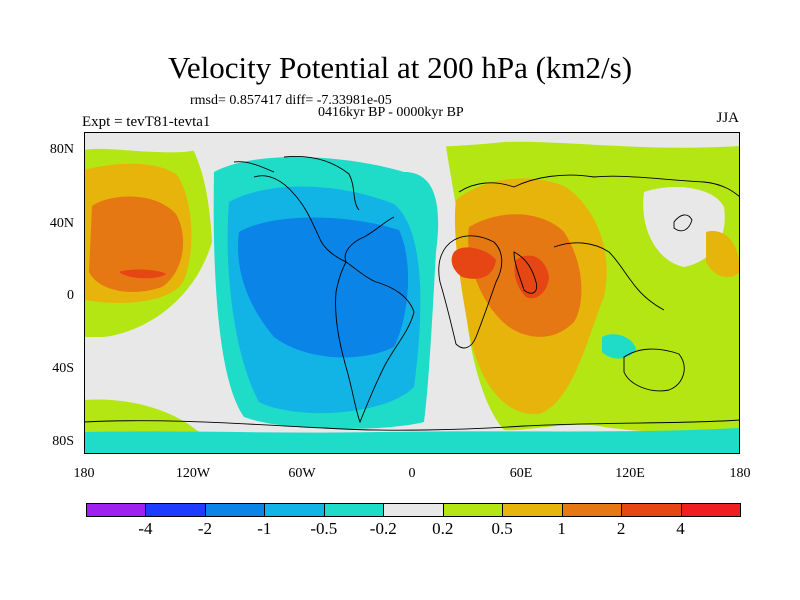 The height and width of the screenshot is (600, 800). I want to click on colorbar-label: -0.5, so click(324, 528).